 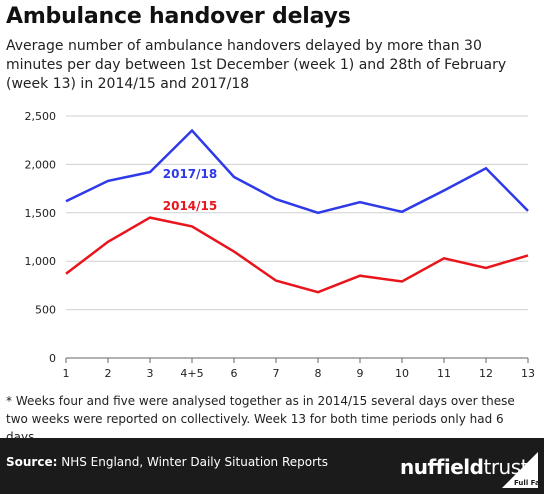 I want to click on x-tick-label: 9, so click(x=360, y=373).